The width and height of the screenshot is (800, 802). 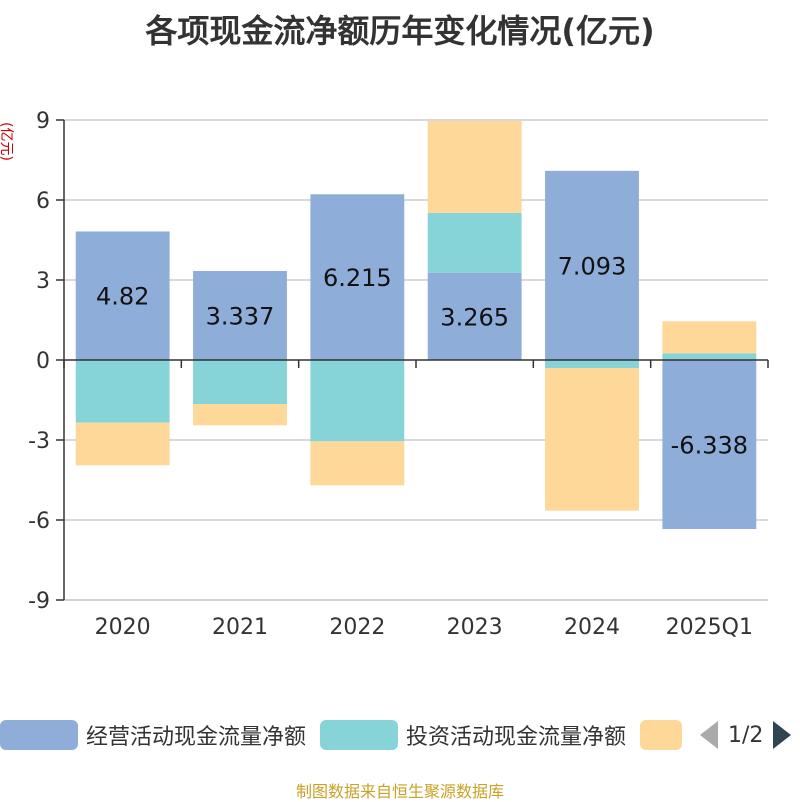 I want to click on bar-value-label: 3.265, so click(x=474, y=317).